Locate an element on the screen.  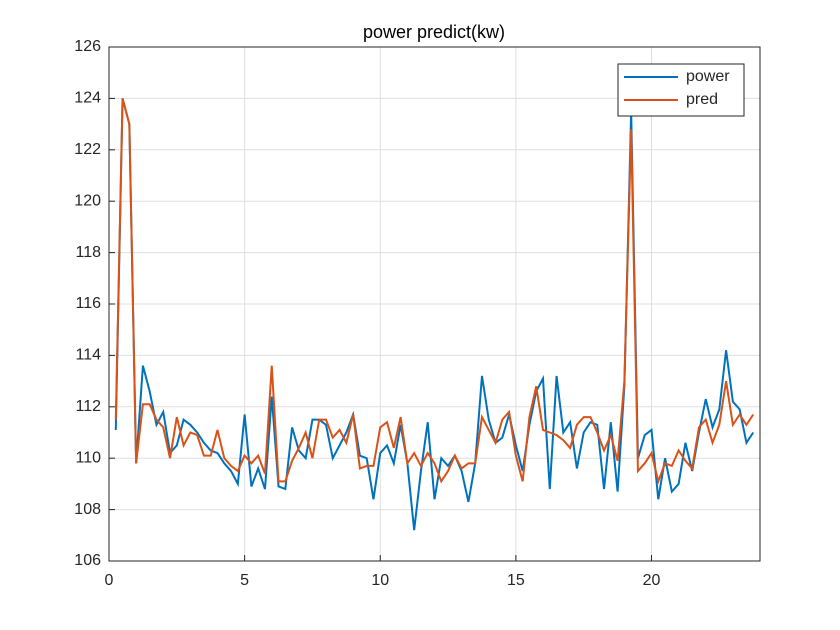
y-tick-label: 106 is located at coordinates (87, 560).